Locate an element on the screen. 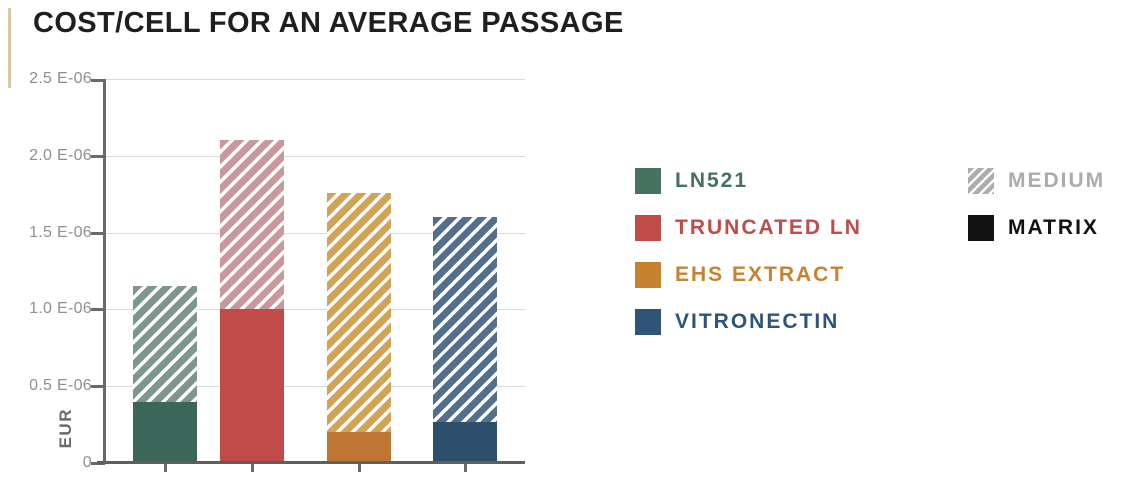 This screenshot has width=1134, height=495. bar-ln521 is located at coordinates (165, 374).